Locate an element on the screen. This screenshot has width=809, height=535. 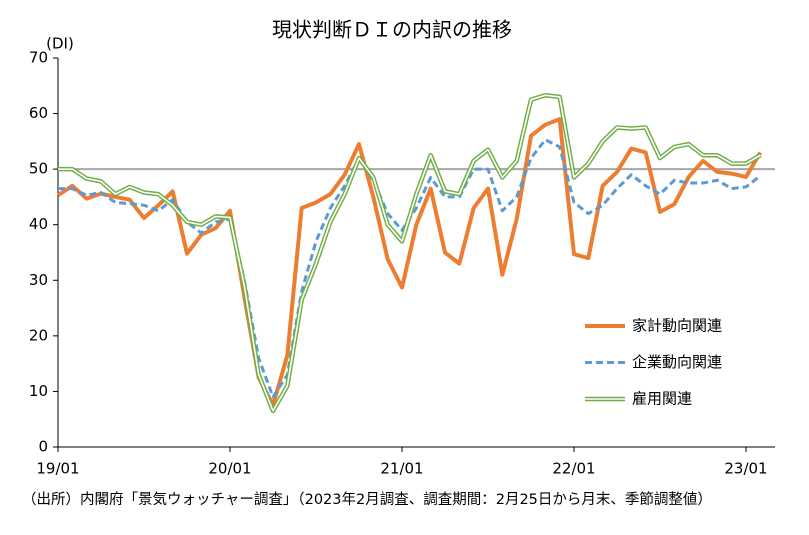
y-tick-label: 20 is located at coordinates (38, 335).